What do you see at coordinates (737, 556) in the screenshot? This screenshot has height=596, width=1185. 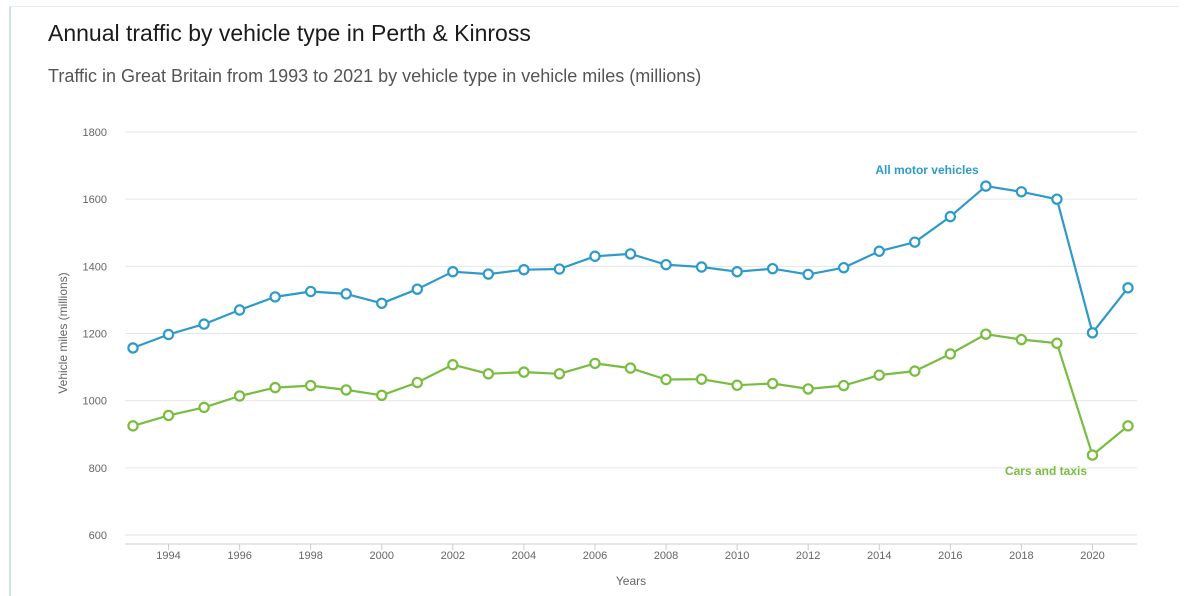 I see `x-tick-label: 2010` at bounding box center [737, 556].